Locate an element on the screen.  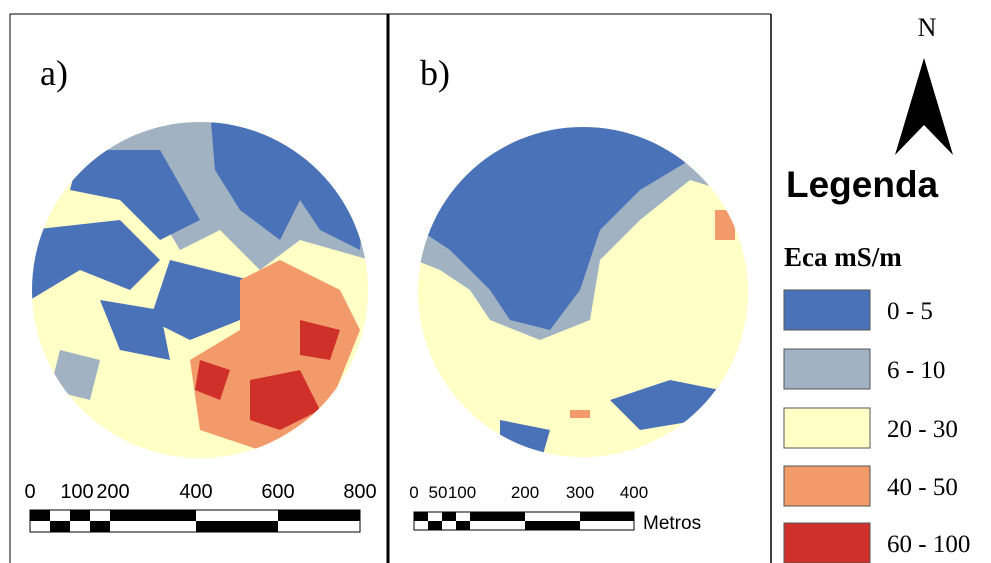
legend-title: Legenda is located at coordinates (862, 184).